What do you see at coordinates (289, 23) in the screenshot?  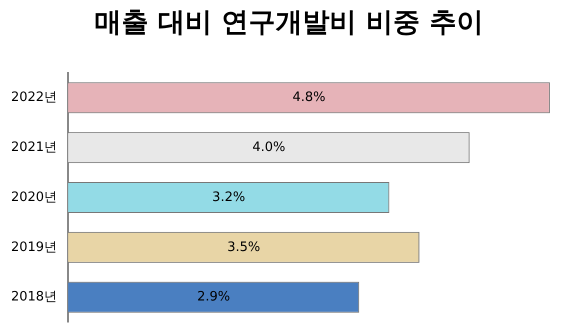 I see `chart-title: 매출 대비 연구개발비 비중 추이` at bounding box center [289, 23].